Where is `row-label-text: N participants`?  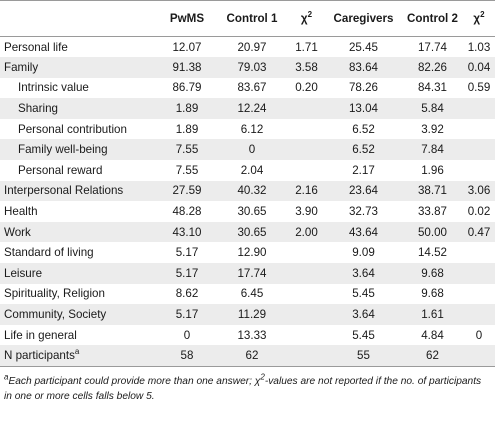 row-label-text: N participants is located at coordinates (39, 355).